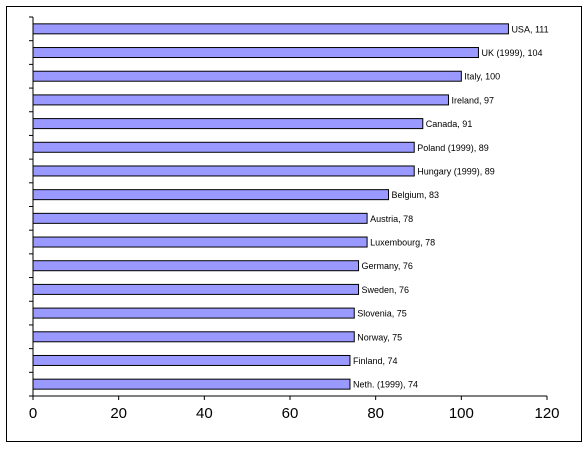 The image size is (588, 450). Describe the element at coordinates (461, 413) in the screenshot. I see `x-tick-label: 100` at that location.